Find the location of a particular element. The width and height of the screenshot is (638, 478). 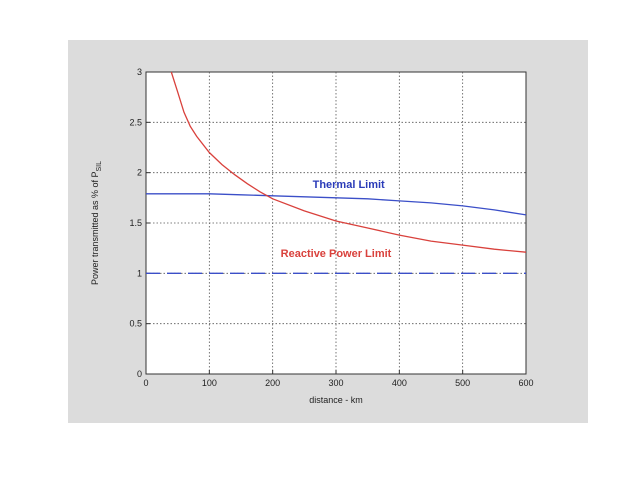

y-tick-label: 0 is located at coordinates (139, 374).